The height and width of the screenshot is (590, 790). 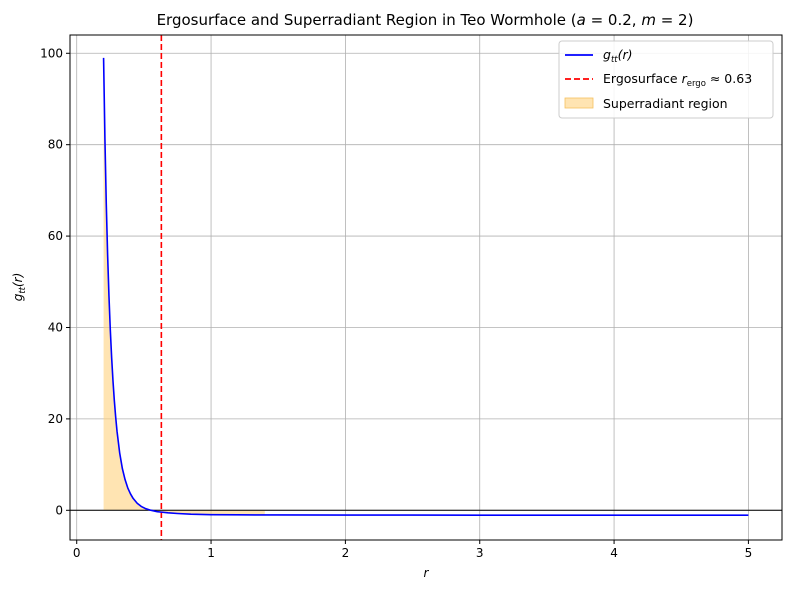 What do you see at coordinates (346, 553) in the screenshot?
I see `x-tick-label-2: 2` at bounding box center [346, 553].